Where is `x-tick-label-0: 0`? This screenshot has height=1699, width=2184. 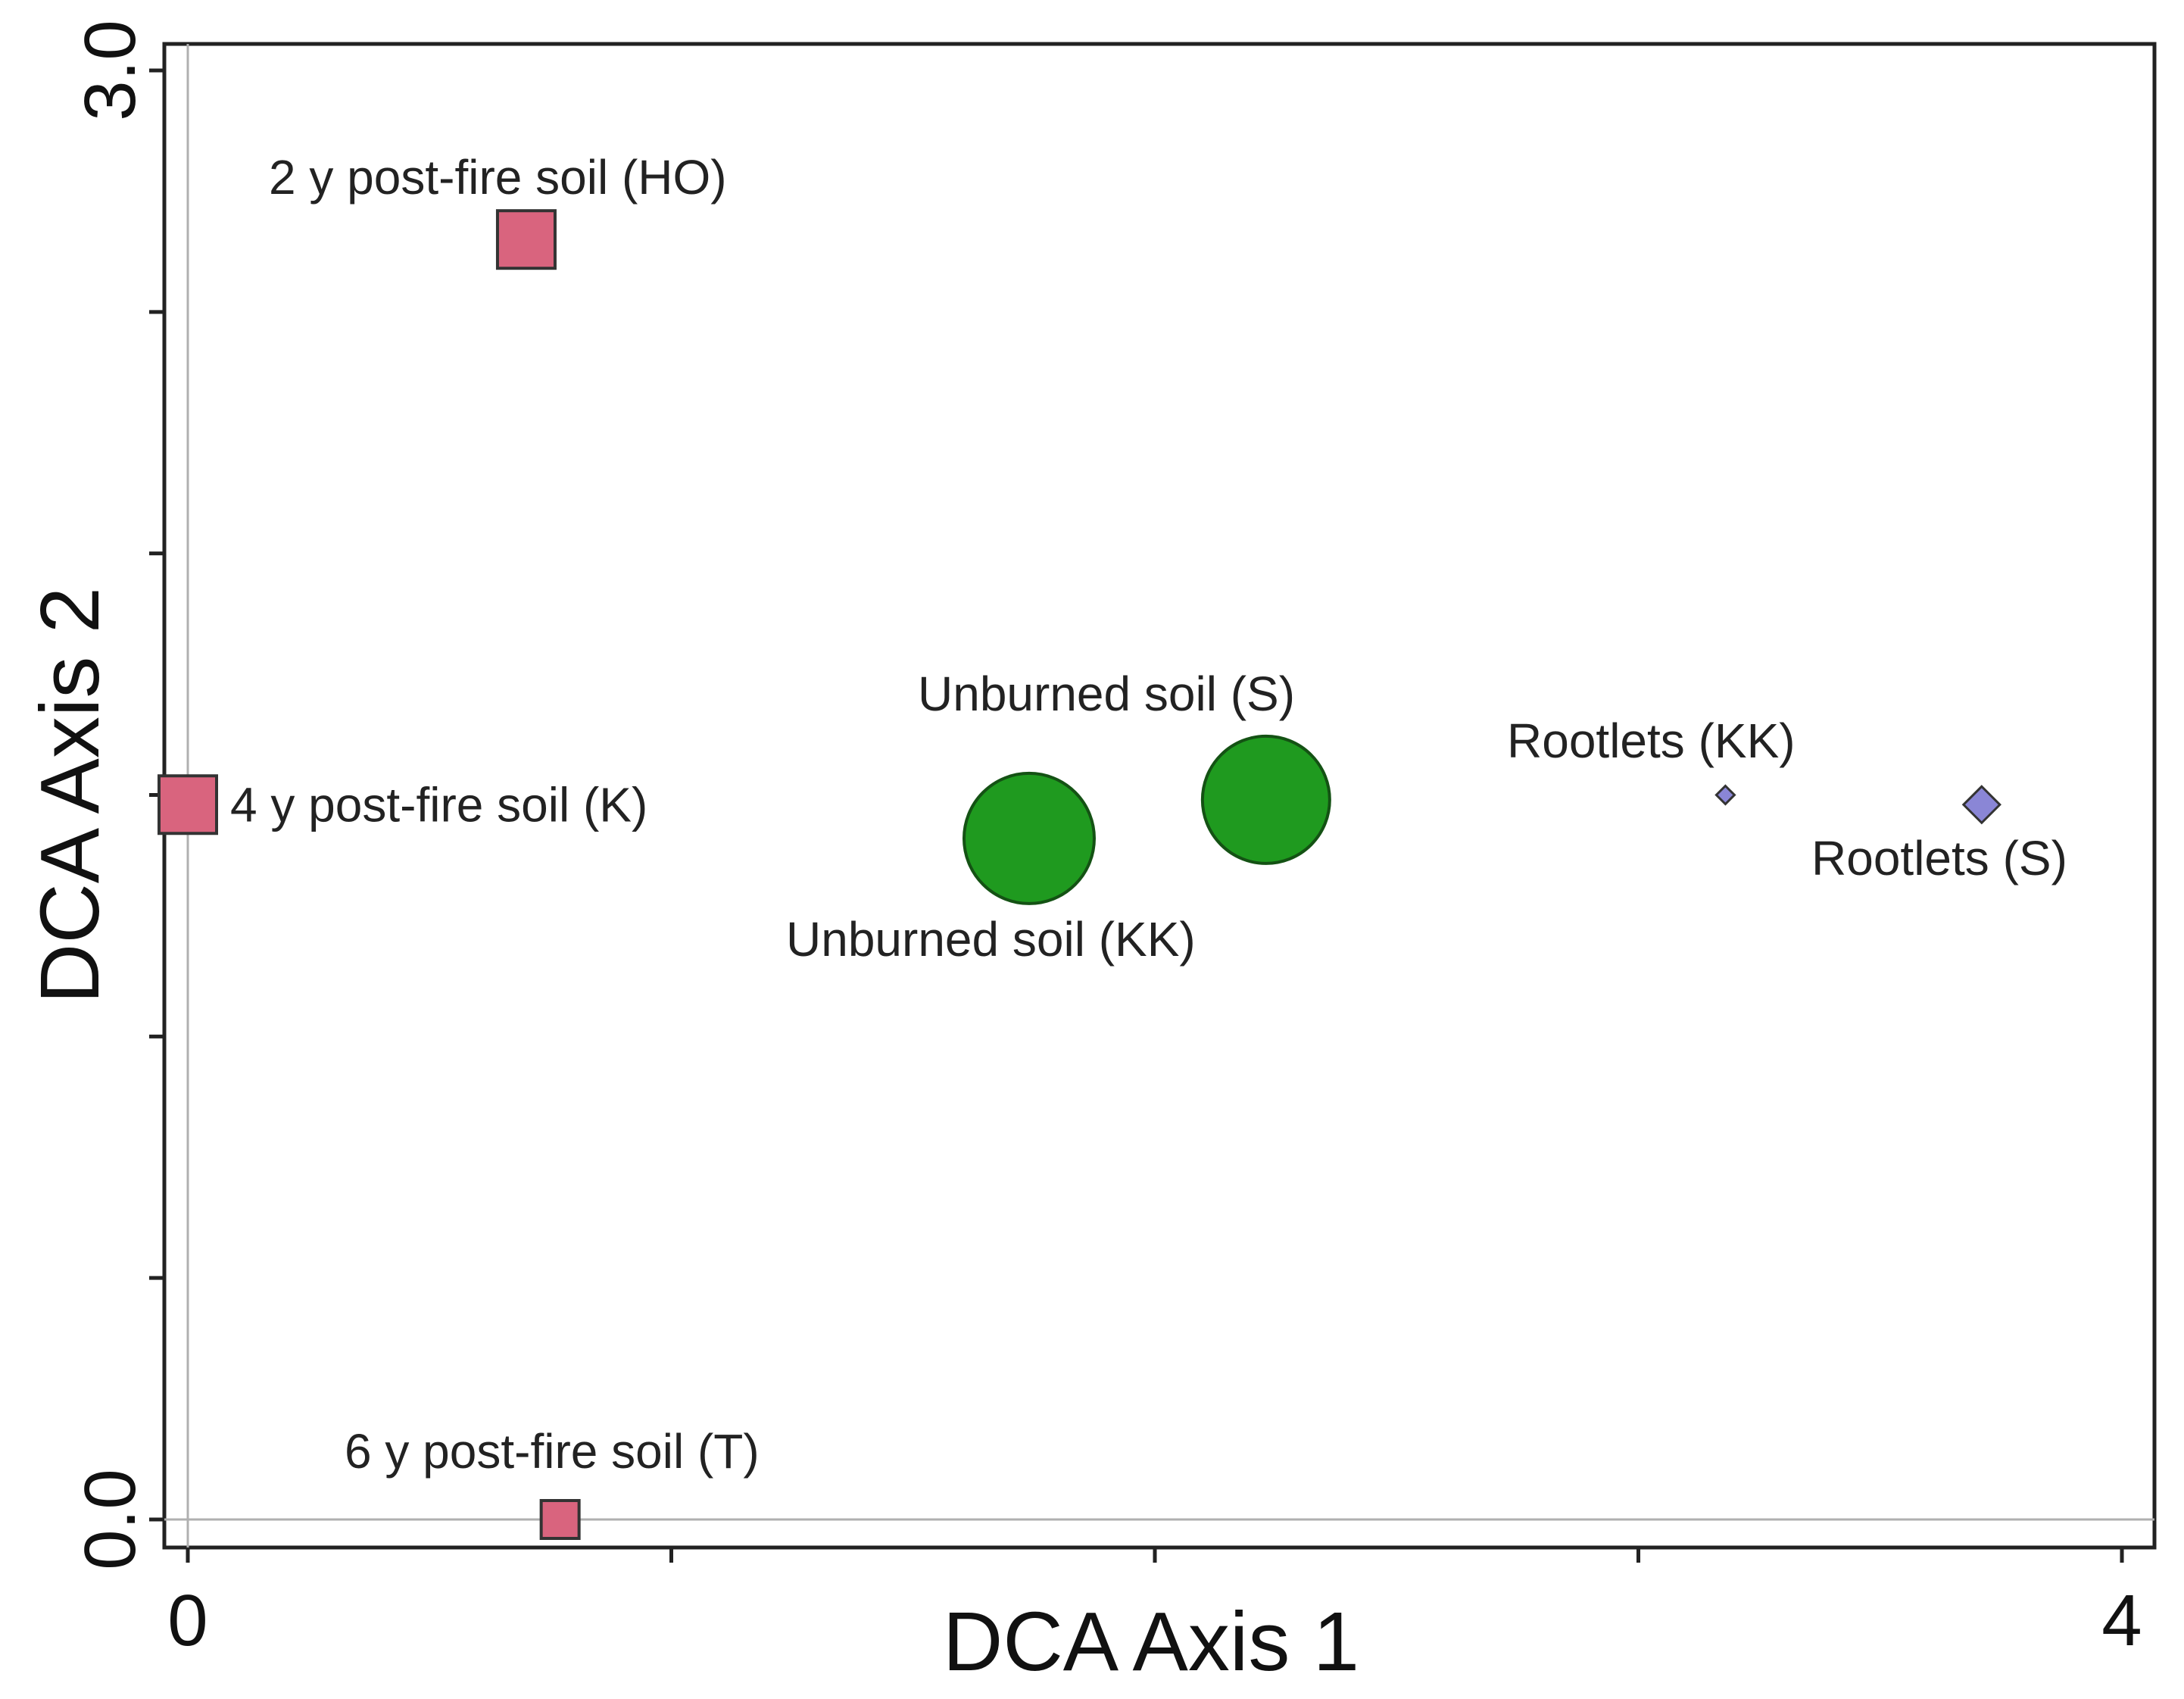
x-tick-label-0: 0 is located at coordinates (187, 1620).